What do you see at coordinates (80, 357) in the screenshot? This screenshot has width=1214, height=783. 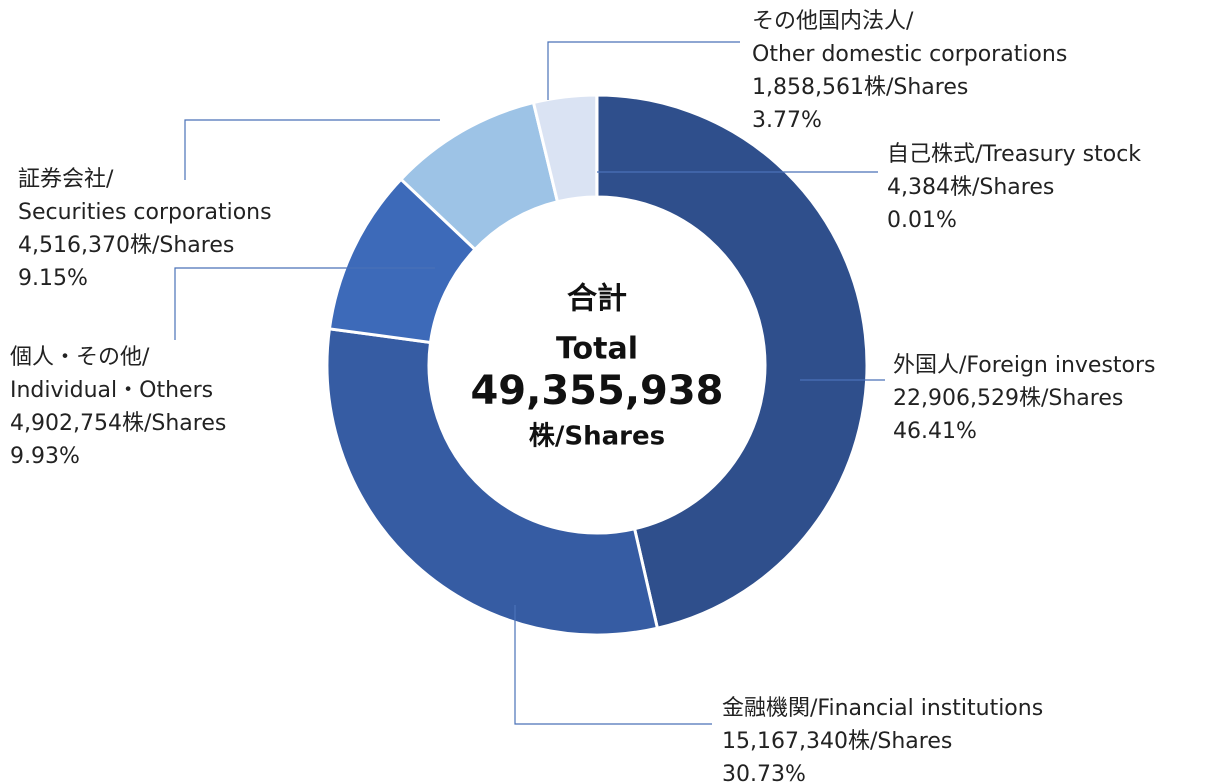 I see `label-name: 個人・その他/` at bounding box center [80, 357].